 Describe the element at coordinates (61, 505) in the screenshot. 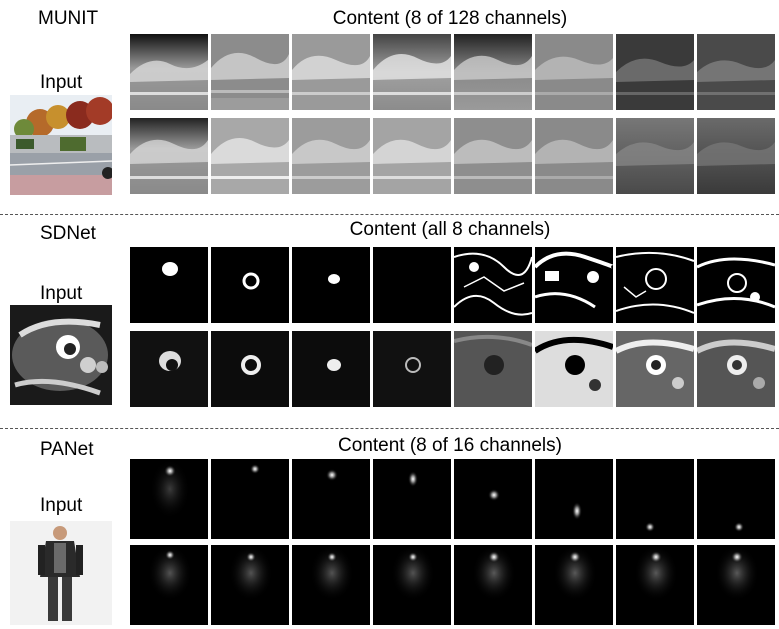

I see `panet-input-label: Input` at that location.